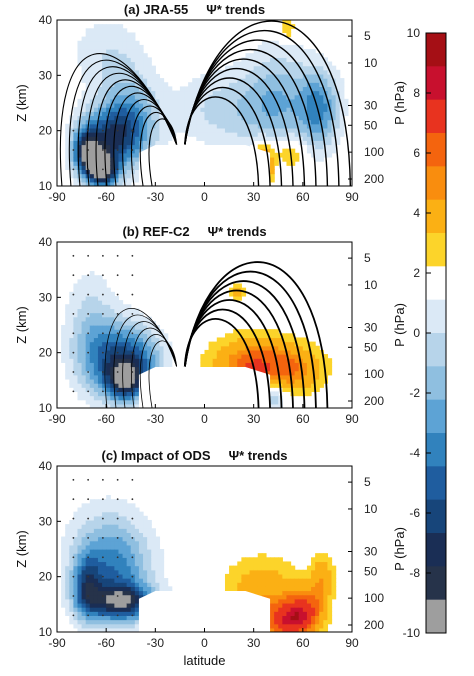  Describe the element at coordinates (46, 632) in the screenshot. I see `y-tick-label: 10` at that location.